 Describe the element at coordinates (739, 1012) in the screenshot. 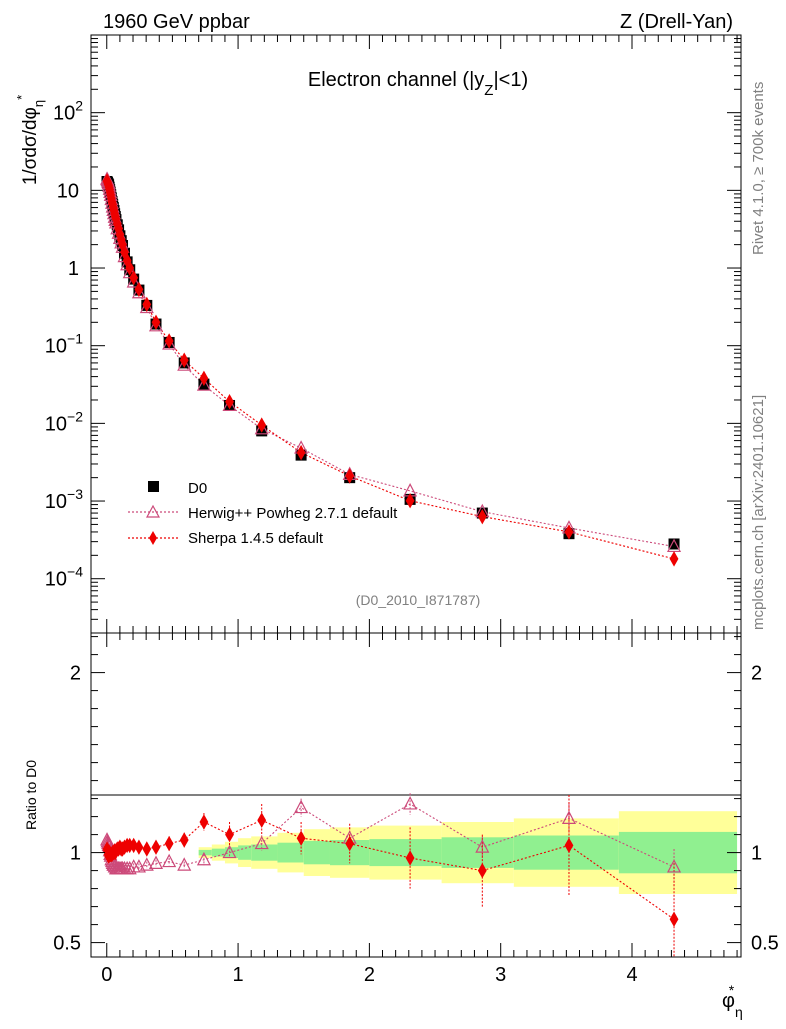

I see `x-label-sub: η` at that location.